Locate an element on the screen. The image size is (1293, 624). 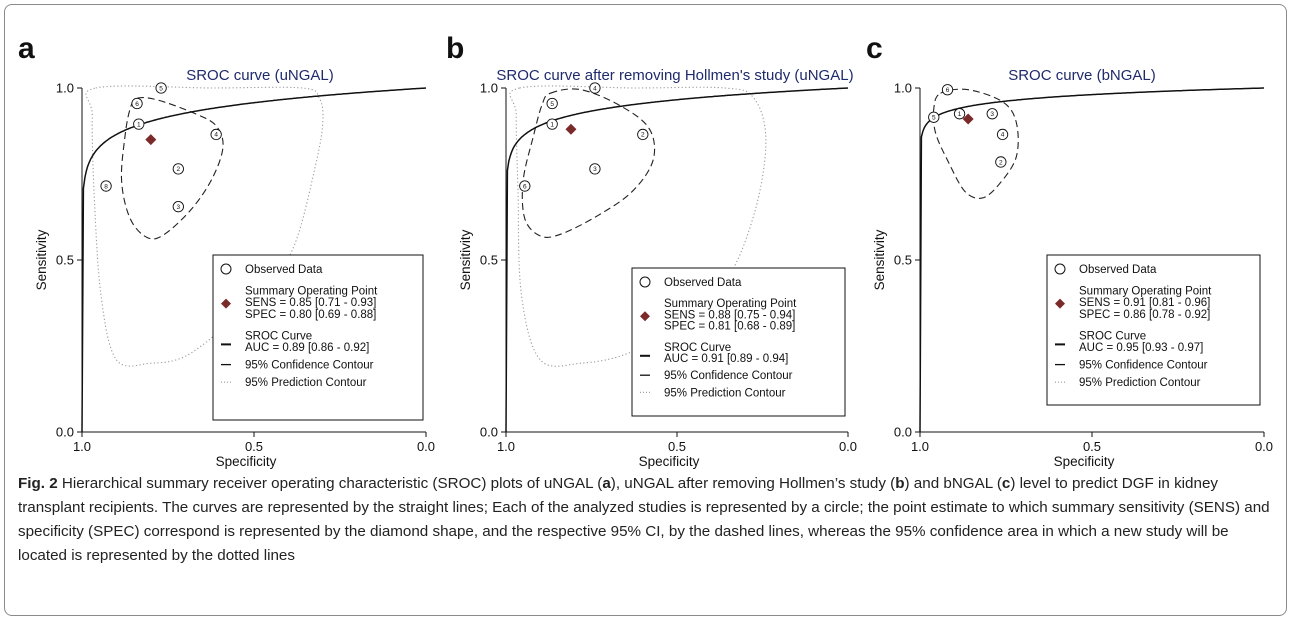
panel-letter: a is located at coordinates (26, 48).